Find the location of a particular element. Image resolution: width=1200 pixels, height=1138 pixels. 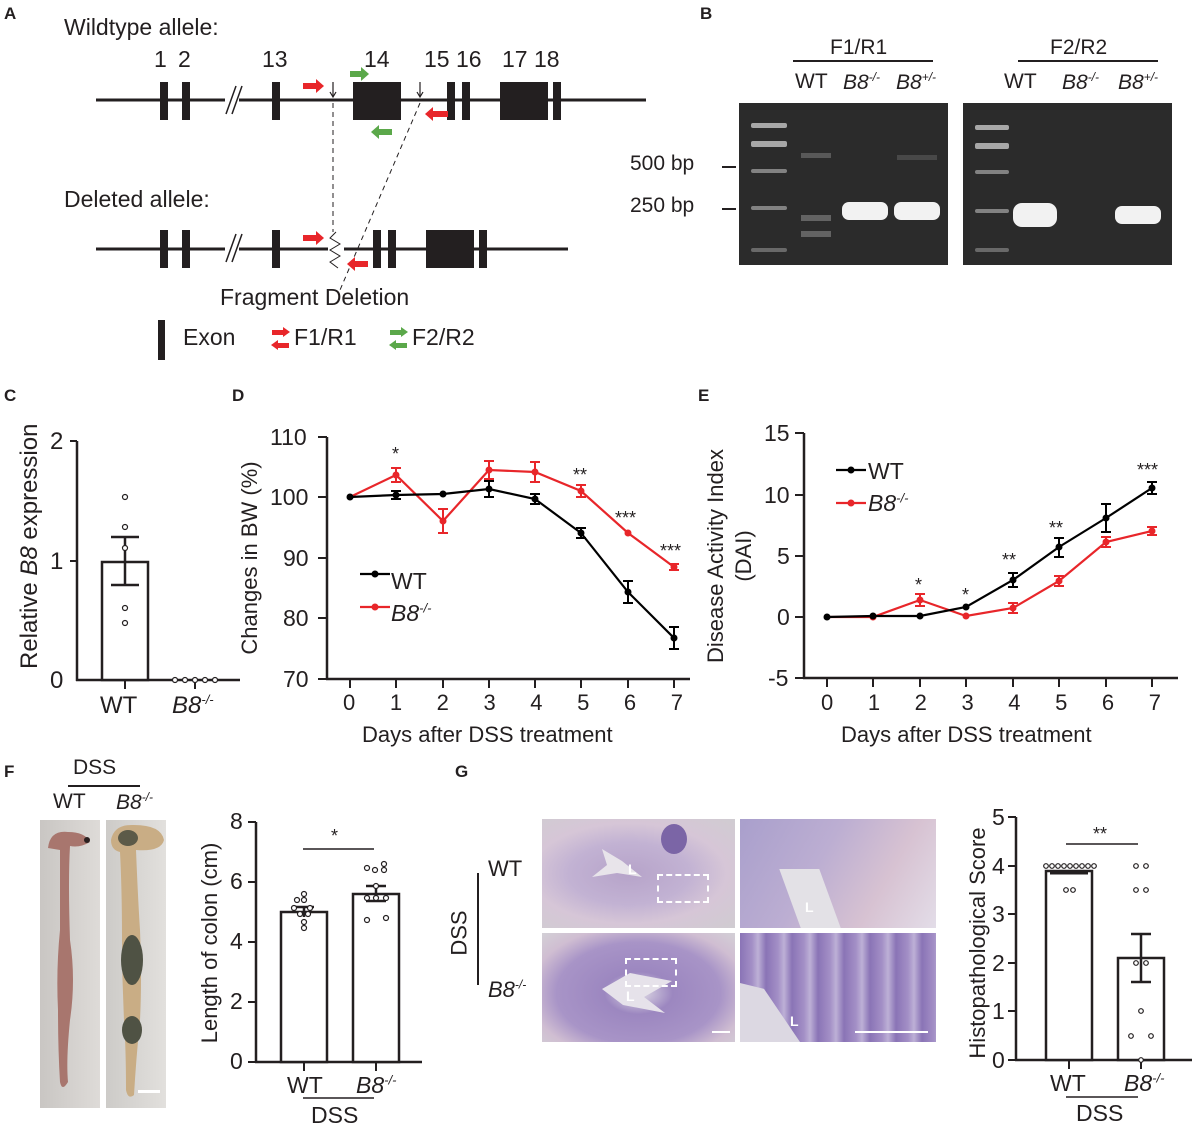

e-ytick-5: 5 is located at coordinates (783, 556).